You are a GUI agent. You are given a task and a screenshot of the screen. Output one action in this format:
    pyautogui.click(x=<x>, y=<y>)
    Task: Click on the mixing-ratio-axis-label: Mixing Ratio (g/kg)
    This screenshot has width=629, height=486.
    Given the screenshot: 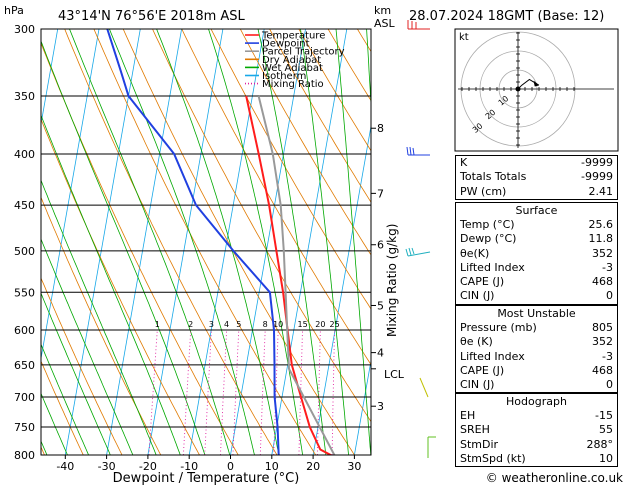 What is the action you would take?
    pyautogui.click(x=392, y=280)
    